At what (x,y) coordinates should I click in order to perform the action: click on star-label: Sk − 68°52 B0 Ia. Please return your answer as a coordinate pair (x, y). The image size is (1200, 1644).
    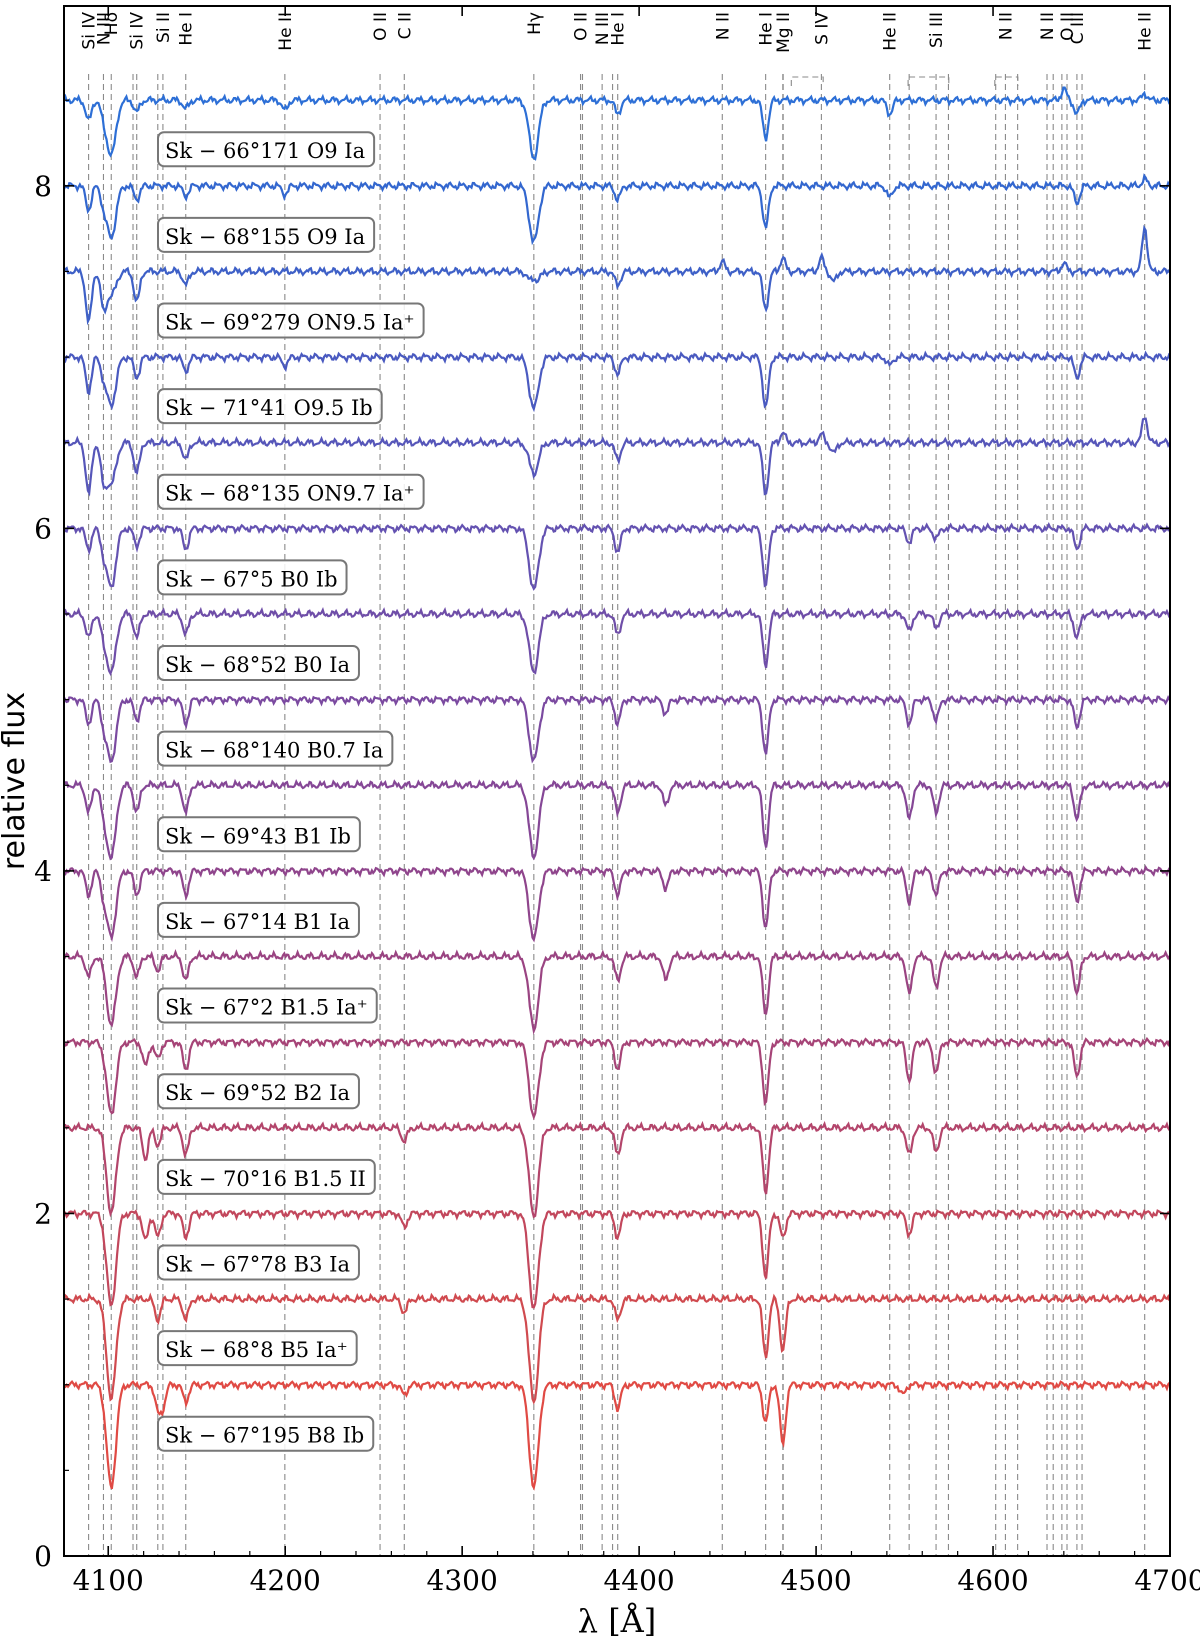
    Looking at the image, I should click on (257, 665).